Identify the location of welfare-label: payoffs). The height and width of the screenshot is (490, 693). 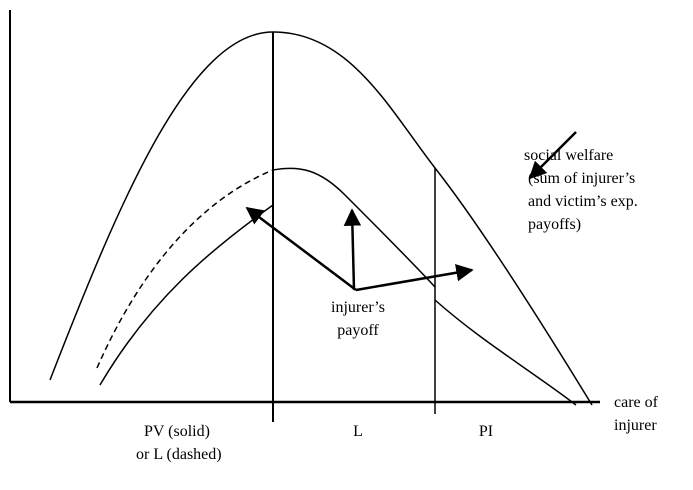
(554, 224).